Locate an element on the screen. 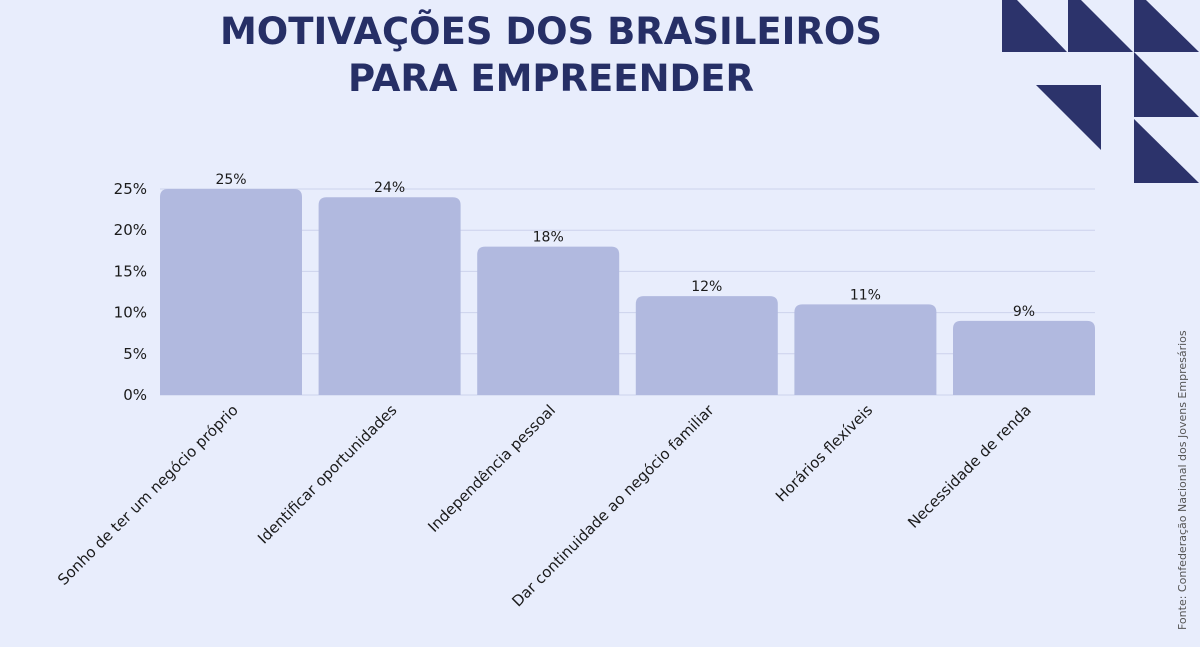  y-tick-label: 15% is located at coordinates (130, 271).